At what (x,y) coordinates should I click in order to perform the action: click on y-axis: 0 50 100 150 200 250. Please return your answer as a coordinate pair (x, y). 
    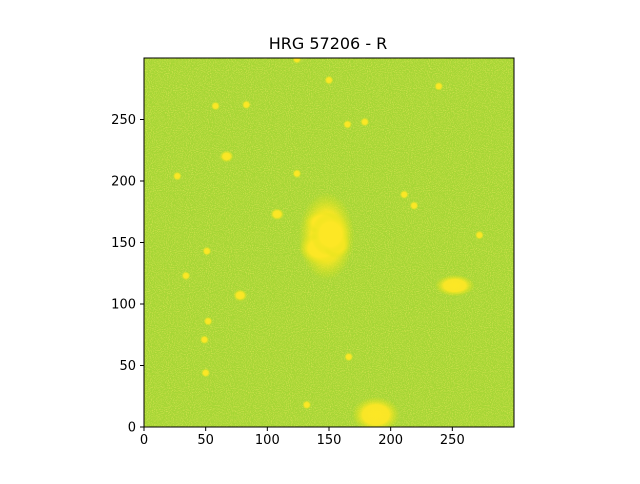
    Looking at the image, I should click on (127, 274).